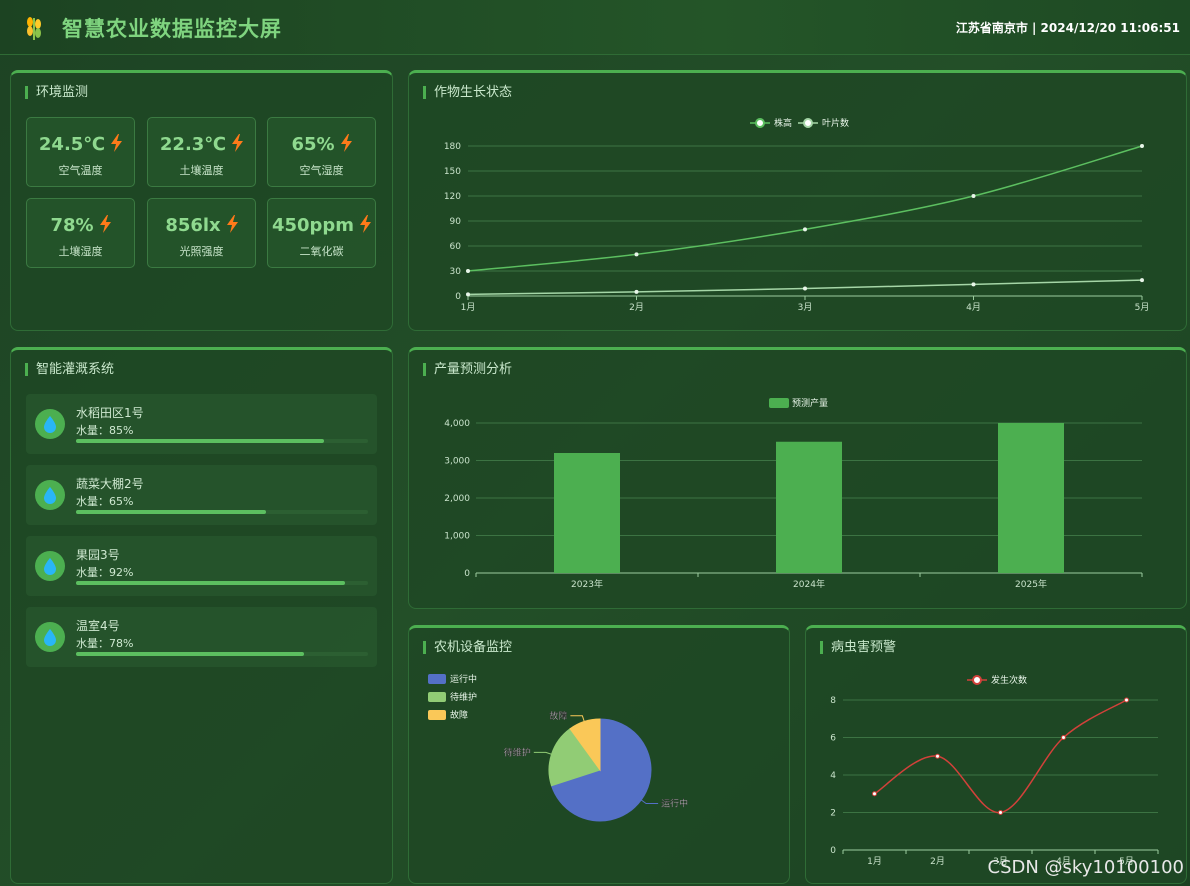  What do you see at coordinates (321, 251) in the screenshot?
I see `env-label: 二氧化碳` at bounding box center [321, 251].